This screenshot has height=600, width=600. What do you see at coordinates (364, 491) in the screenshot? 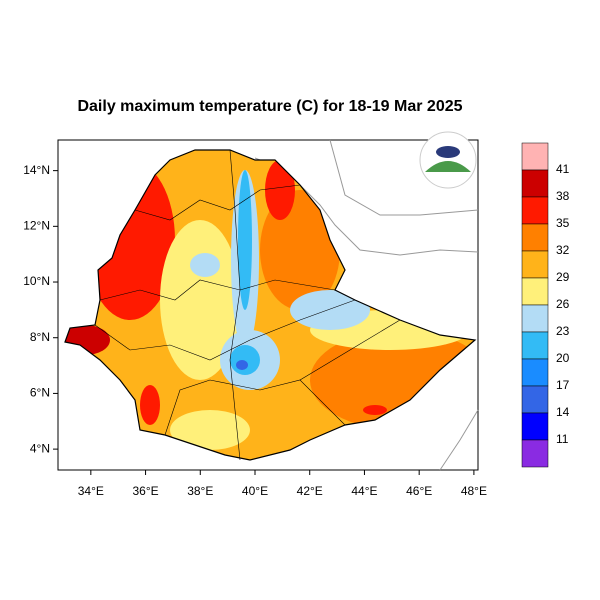
I see `x-tick-label: 44°E` at bounding box center [364, 491].